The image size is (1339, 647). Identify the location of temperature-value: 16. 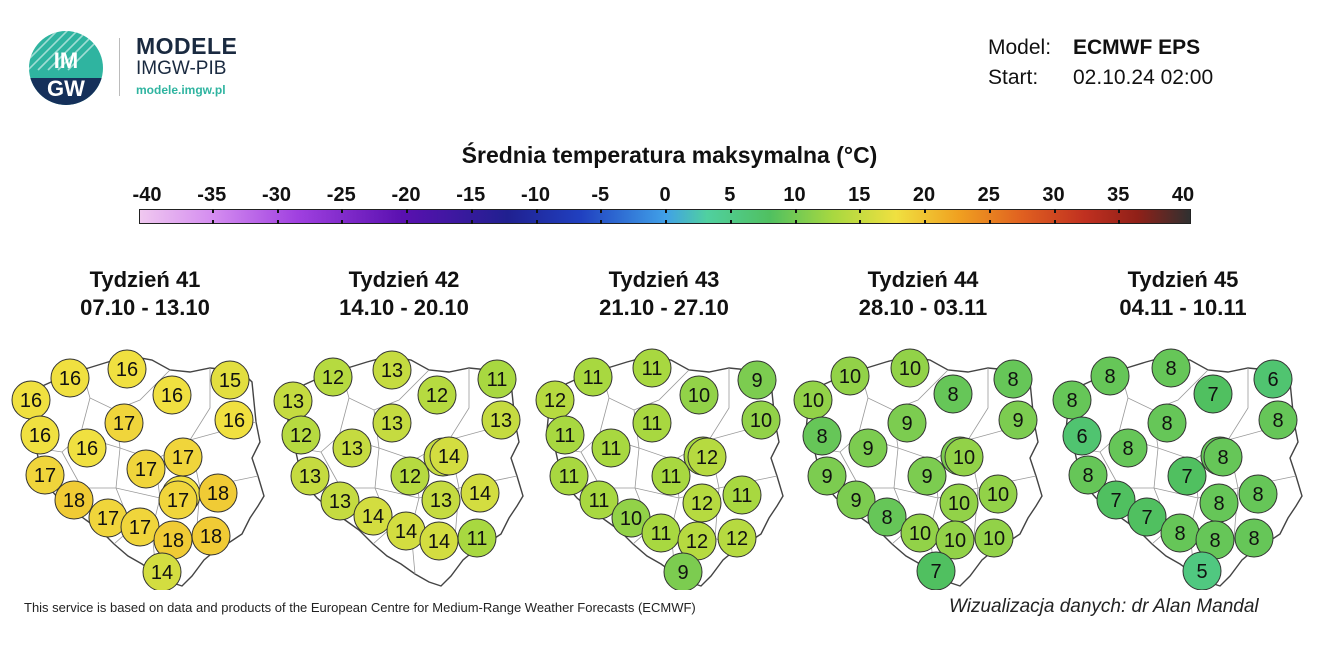
(127, 370).